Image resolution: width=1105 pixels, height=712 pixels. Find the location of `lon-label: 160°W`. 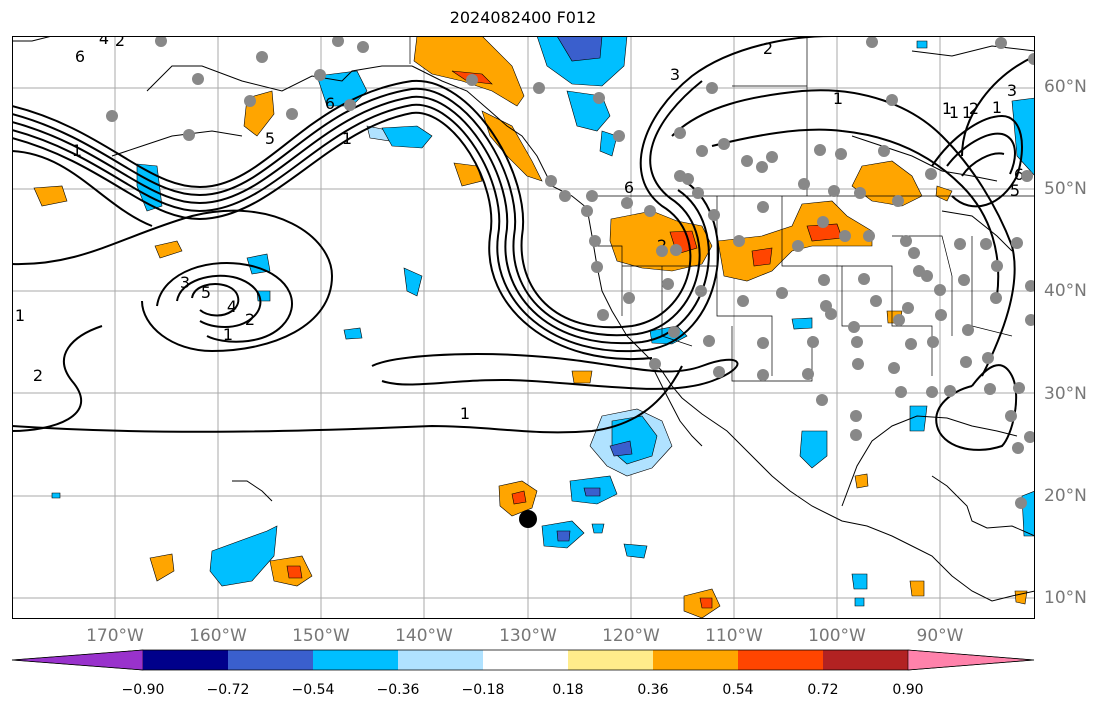

lon-label: 160°W is located at coordinates (218, 636).